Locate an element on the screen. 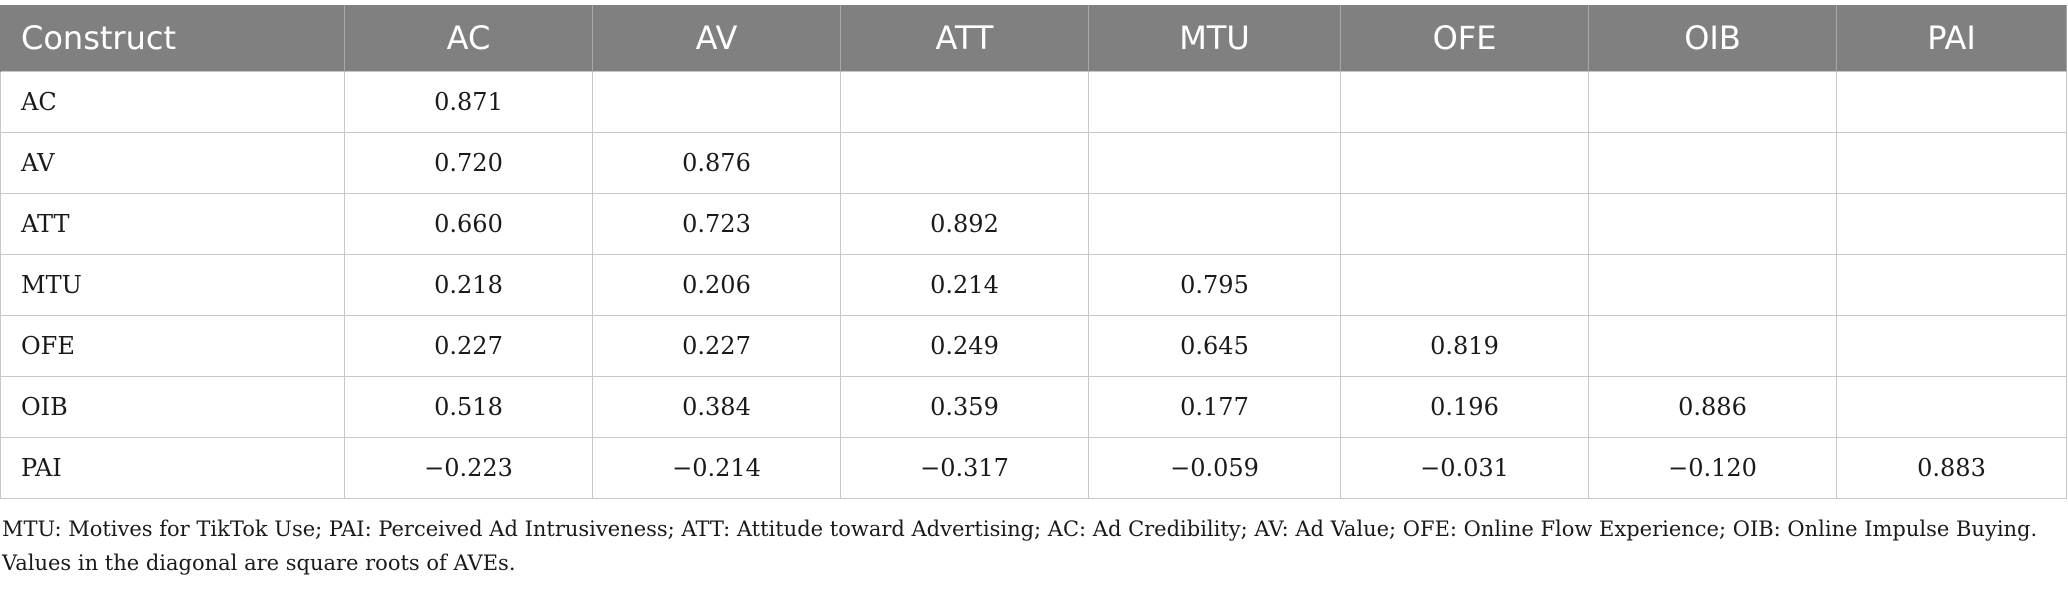  table-row: AV 0.720 0.876 is located at coordinates (1033, 163).